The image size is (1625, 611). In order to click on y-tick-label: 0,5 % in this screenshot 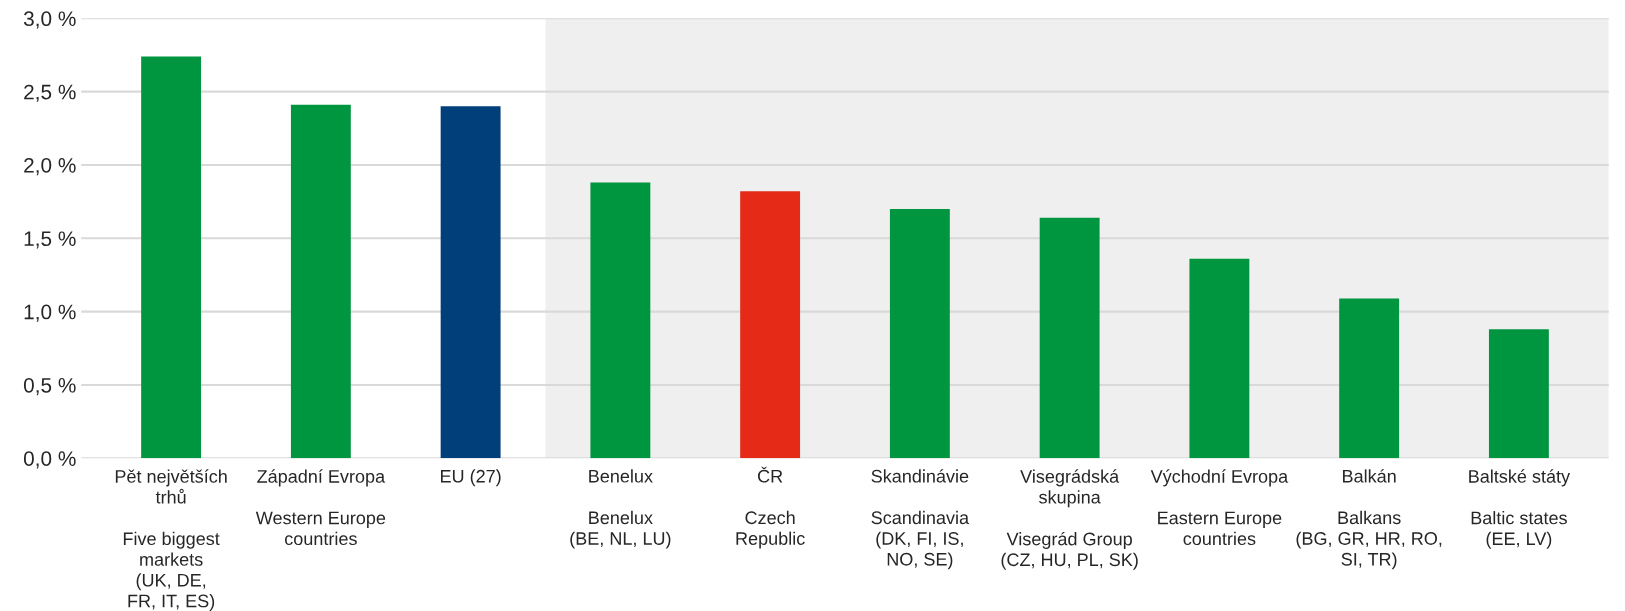, I will do `click(49, 386)`.